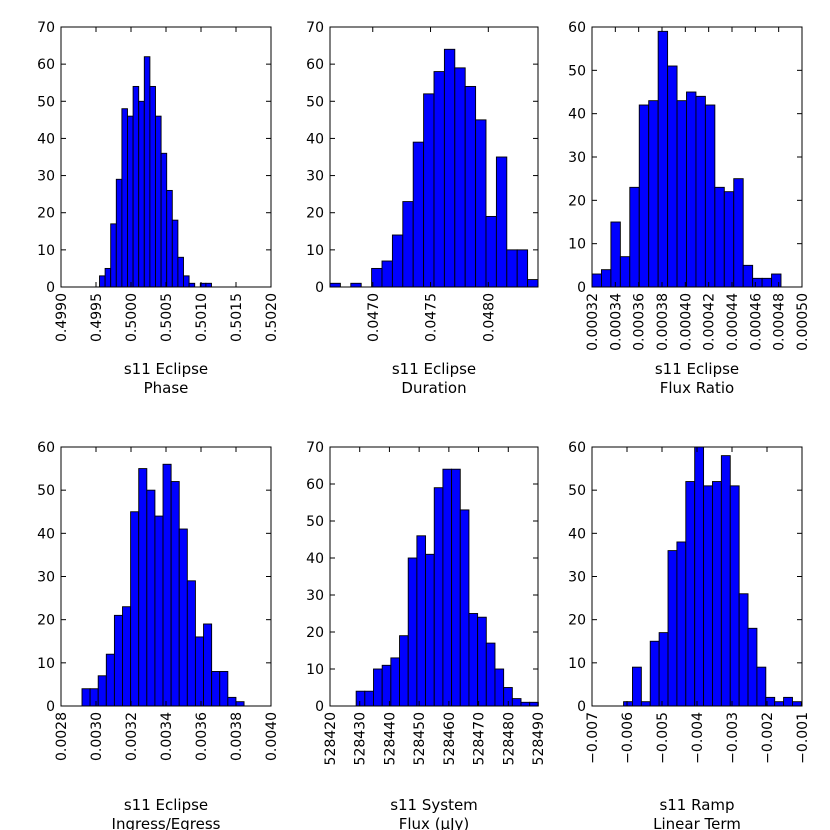 This screenshot has height=830, width=830. What do you see at coordinates (434, 822) in the screenshot?
I see `x-axis-label: Flux (μJy)` at bounding box center [434, 822].